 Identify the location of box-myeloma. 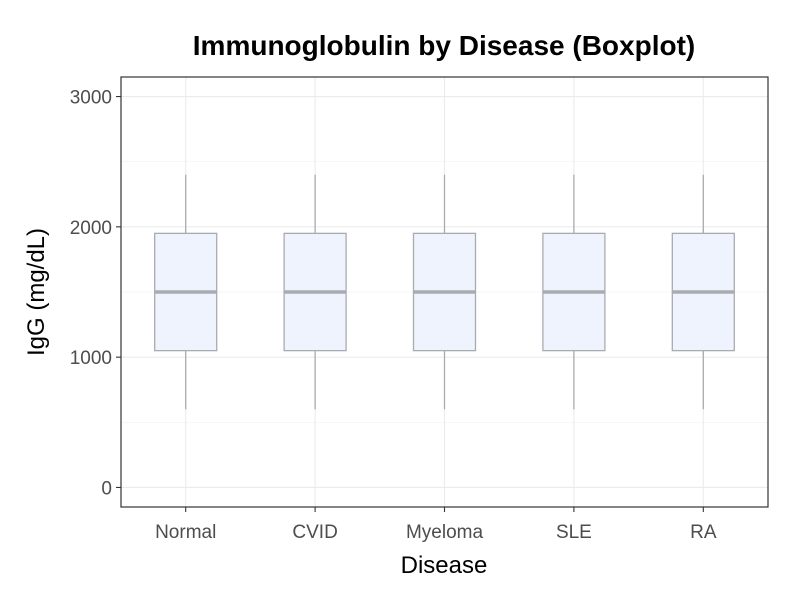
(444, 292).